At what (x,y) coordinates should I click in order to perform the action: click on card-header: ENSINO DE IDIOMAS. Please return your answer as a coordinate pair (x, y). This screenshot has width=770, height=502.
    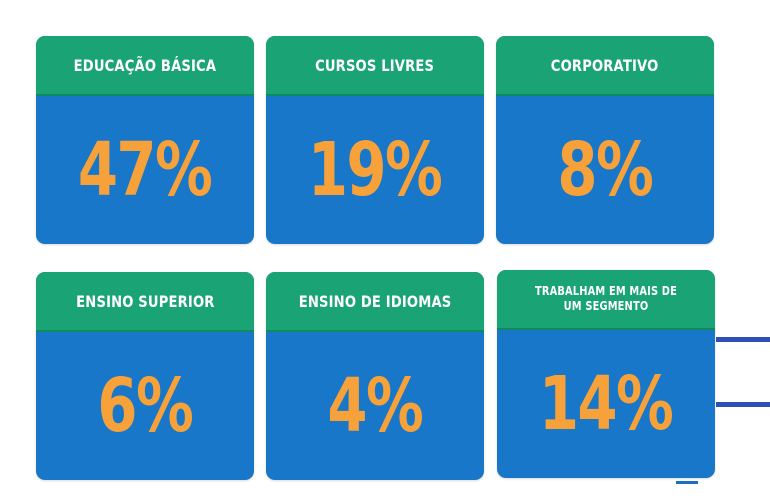
    Looking at the image, I should click on (375, 302).